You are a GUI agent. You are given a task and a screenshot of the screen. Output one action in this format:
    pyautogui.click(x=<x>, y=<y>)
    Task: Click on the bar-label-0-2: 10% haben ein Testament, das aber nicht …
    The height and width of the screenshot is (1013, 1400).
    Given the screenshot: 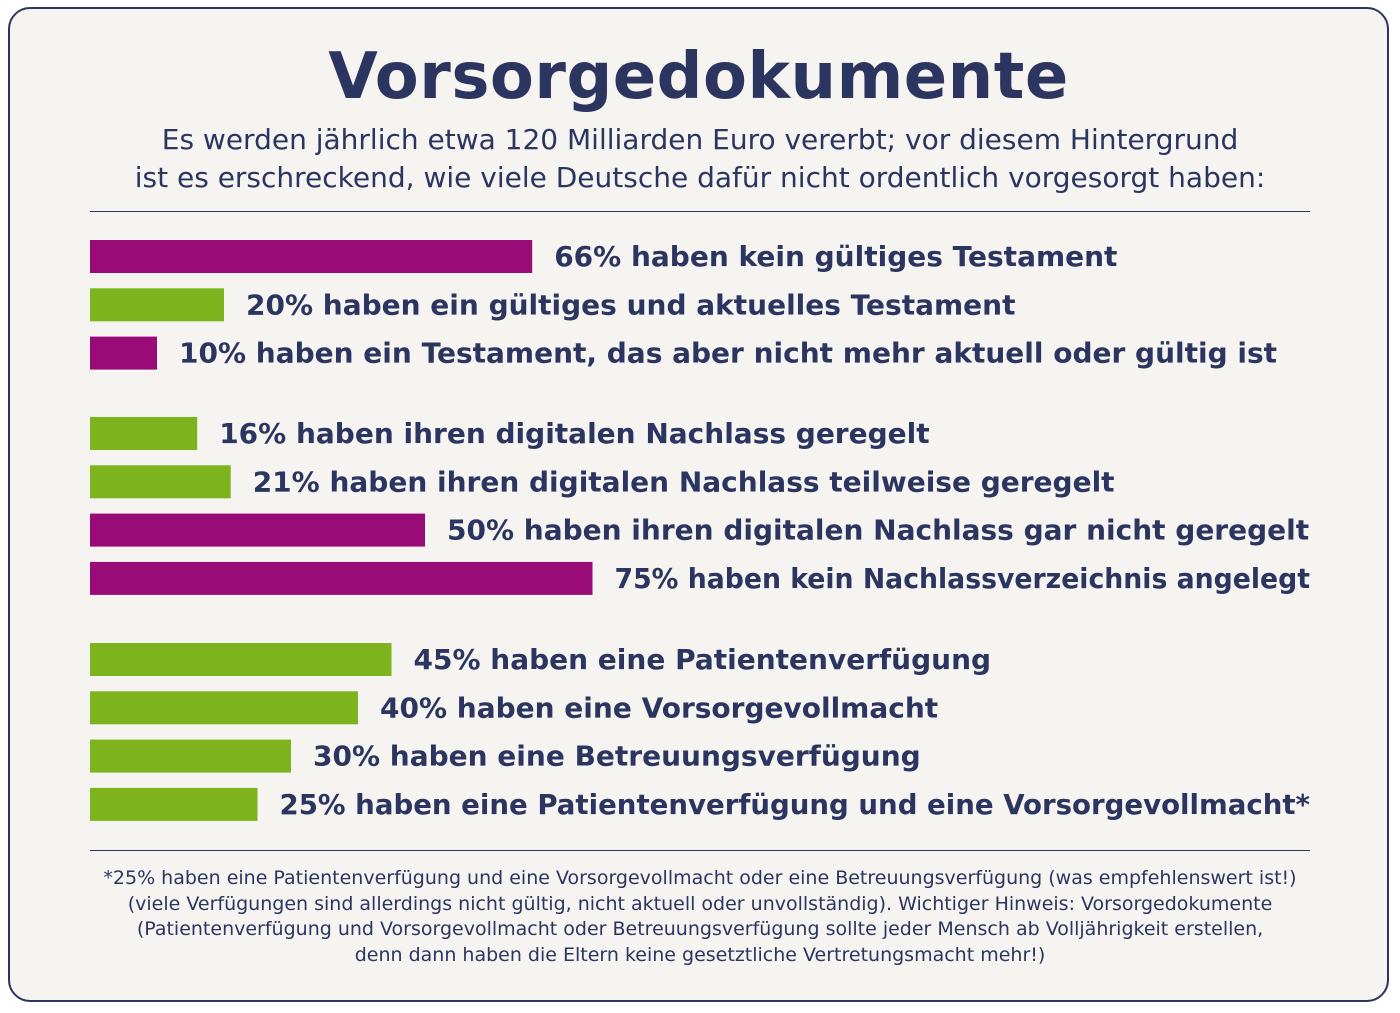 What is the action you would take?
    pyautogui.click(x=728, y=353)
    